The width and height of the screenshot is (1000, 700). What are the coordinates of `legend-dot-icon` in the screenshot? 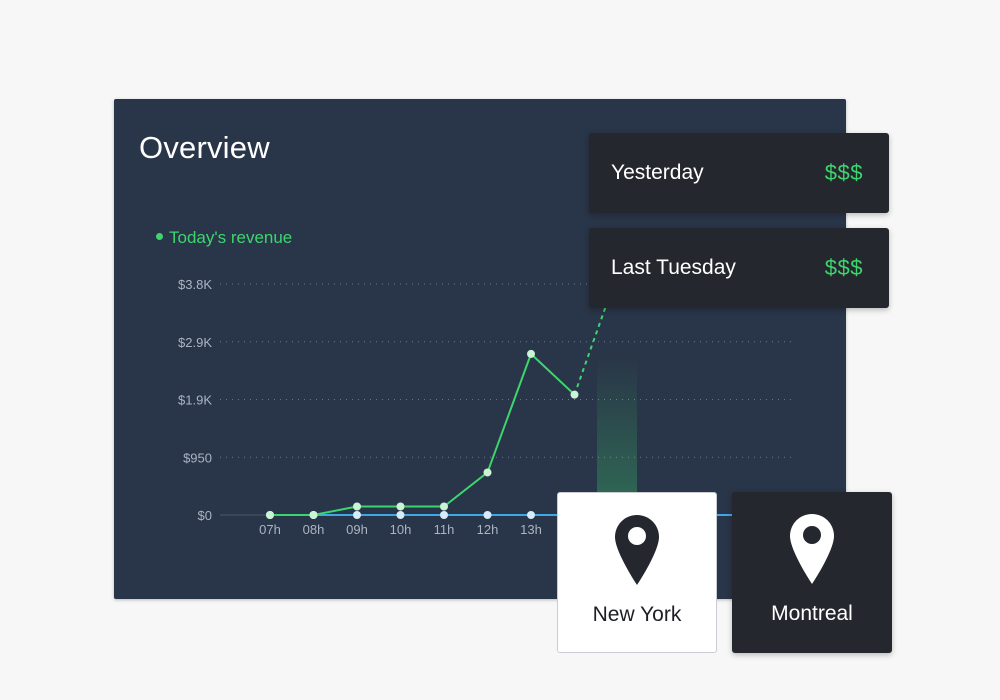 It's located at (159, 237).